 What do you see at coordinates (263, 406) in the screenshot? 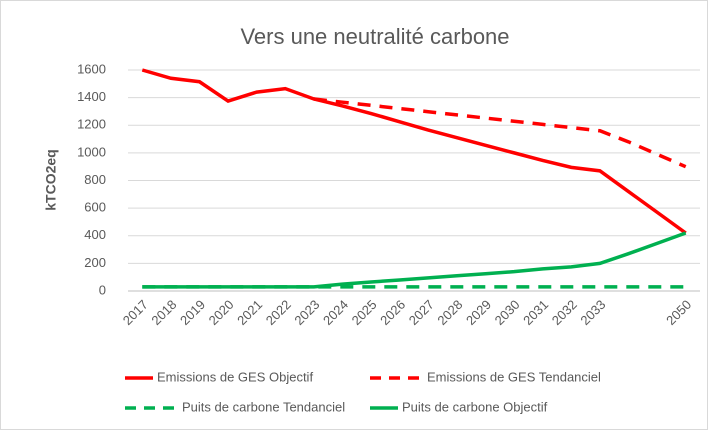
I see `legend-label: Puits de carbone Tendanciel` at bounding box center [263, 406].